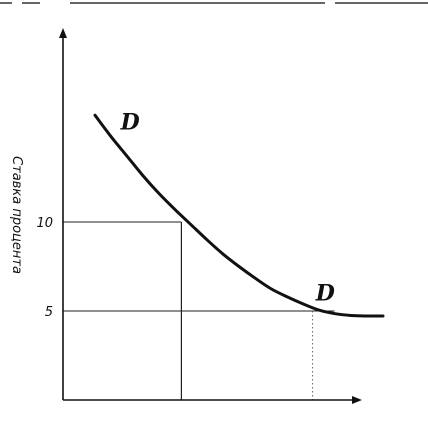 This screenshot has height=422, width=428. Describe the element at coordinates (63, 33) in the screenshot. I see `y-axis-arrow` at that location.